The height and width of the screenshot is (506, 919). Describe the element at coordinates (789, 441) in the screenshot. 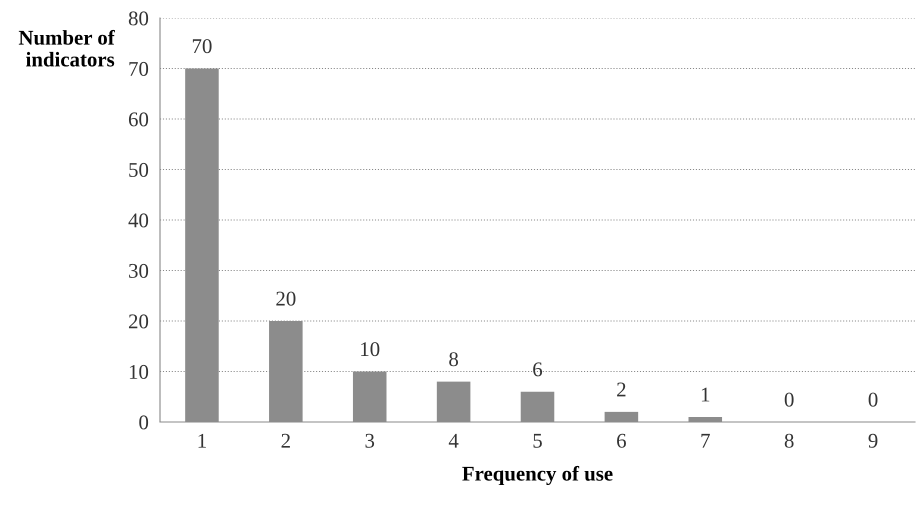

I see `x-tick-label: 8` at that location.